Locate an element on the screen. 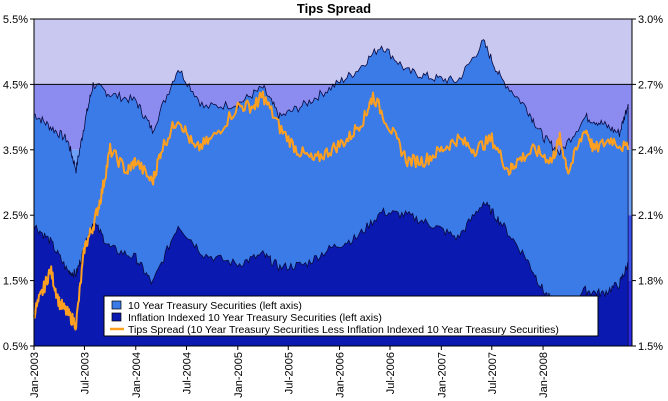 The width and height of the screenshot is (668, 401). x-tick-label: Jul-2006 is located at coordinates (391, 373).